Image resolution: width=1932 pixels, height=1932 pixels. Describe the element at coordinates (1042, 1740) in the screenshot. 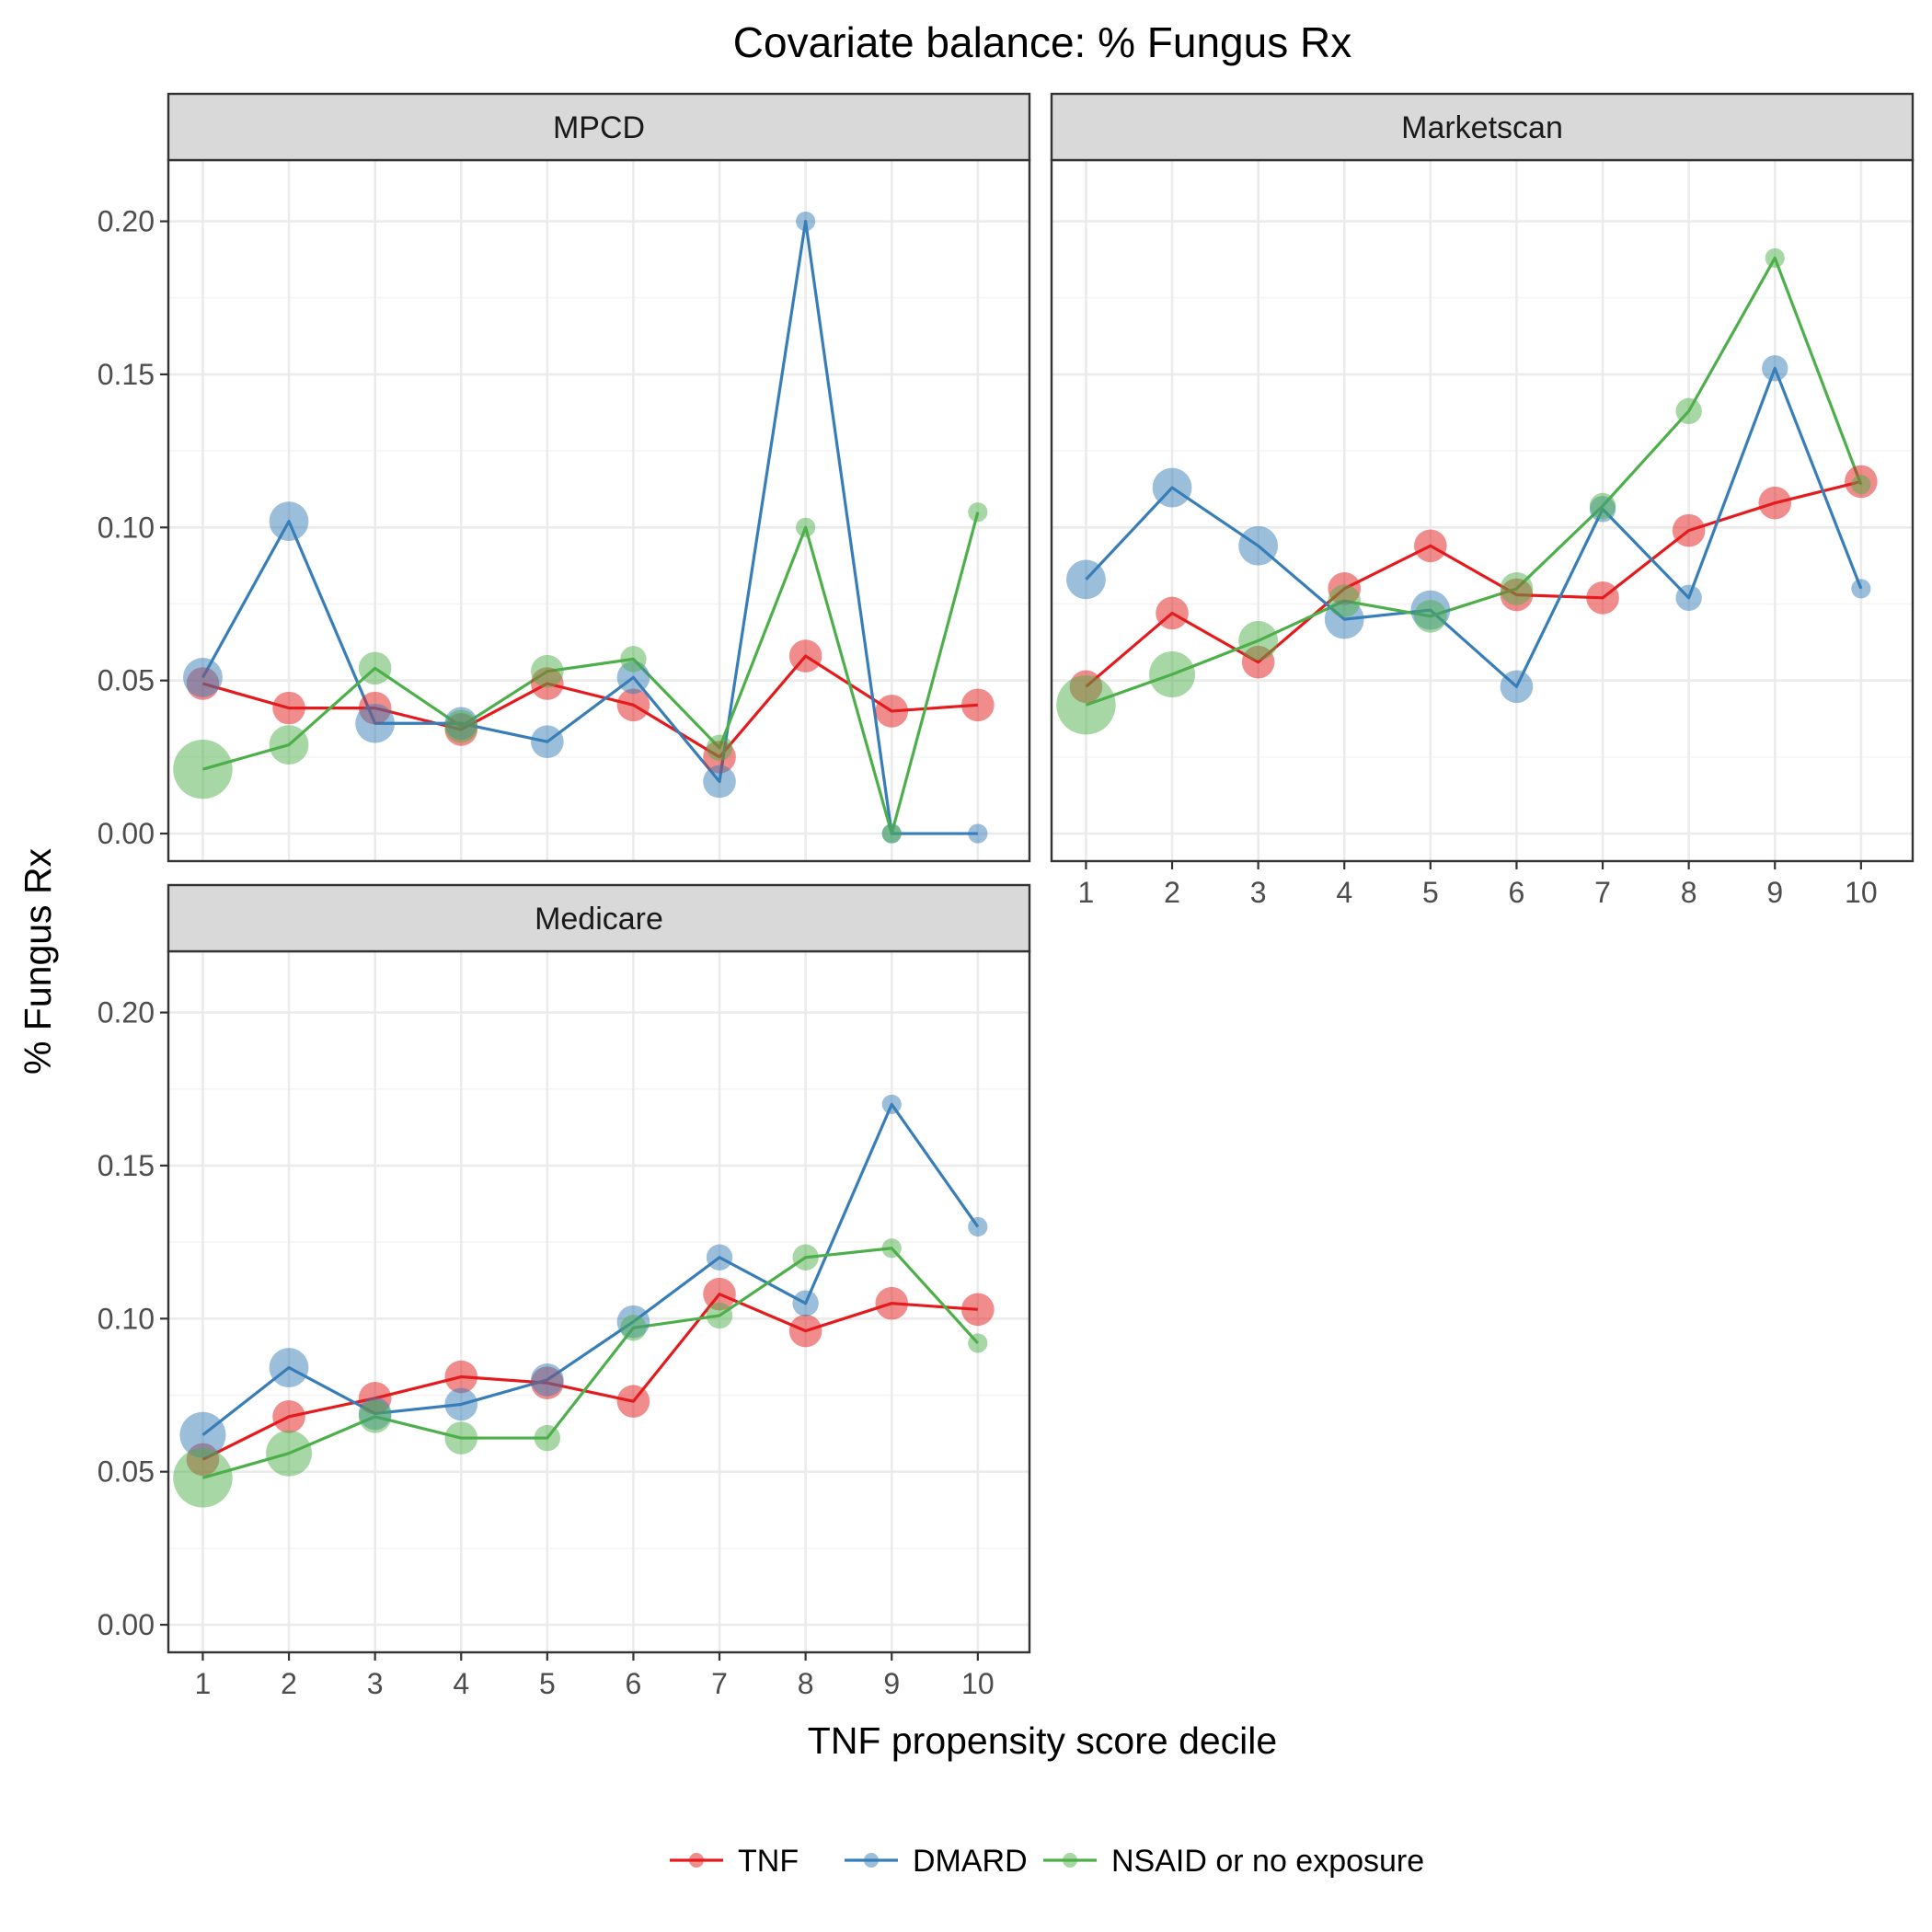

I see `x-axis-title: TNF propensity score decile` at that location.